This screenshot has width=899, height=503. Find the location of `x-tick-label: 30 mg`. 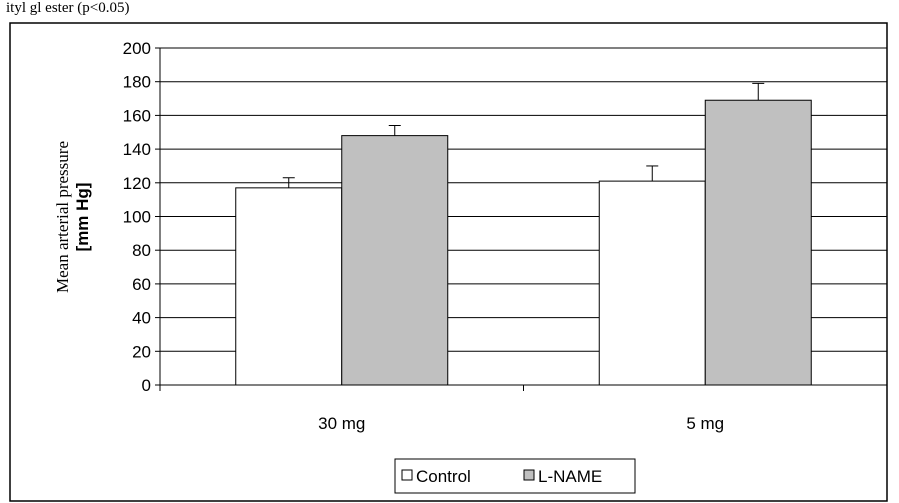

x-tick-label: 30 mg is located at coordinates (341, 423).